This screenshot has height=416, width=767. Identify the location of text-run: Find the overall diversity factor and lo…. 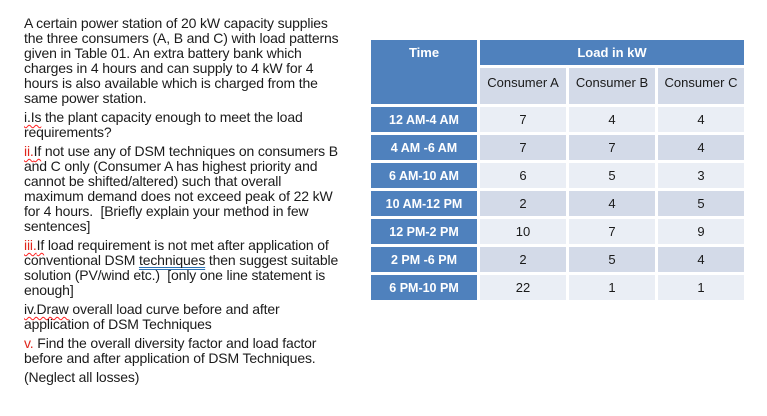
(175, 343).